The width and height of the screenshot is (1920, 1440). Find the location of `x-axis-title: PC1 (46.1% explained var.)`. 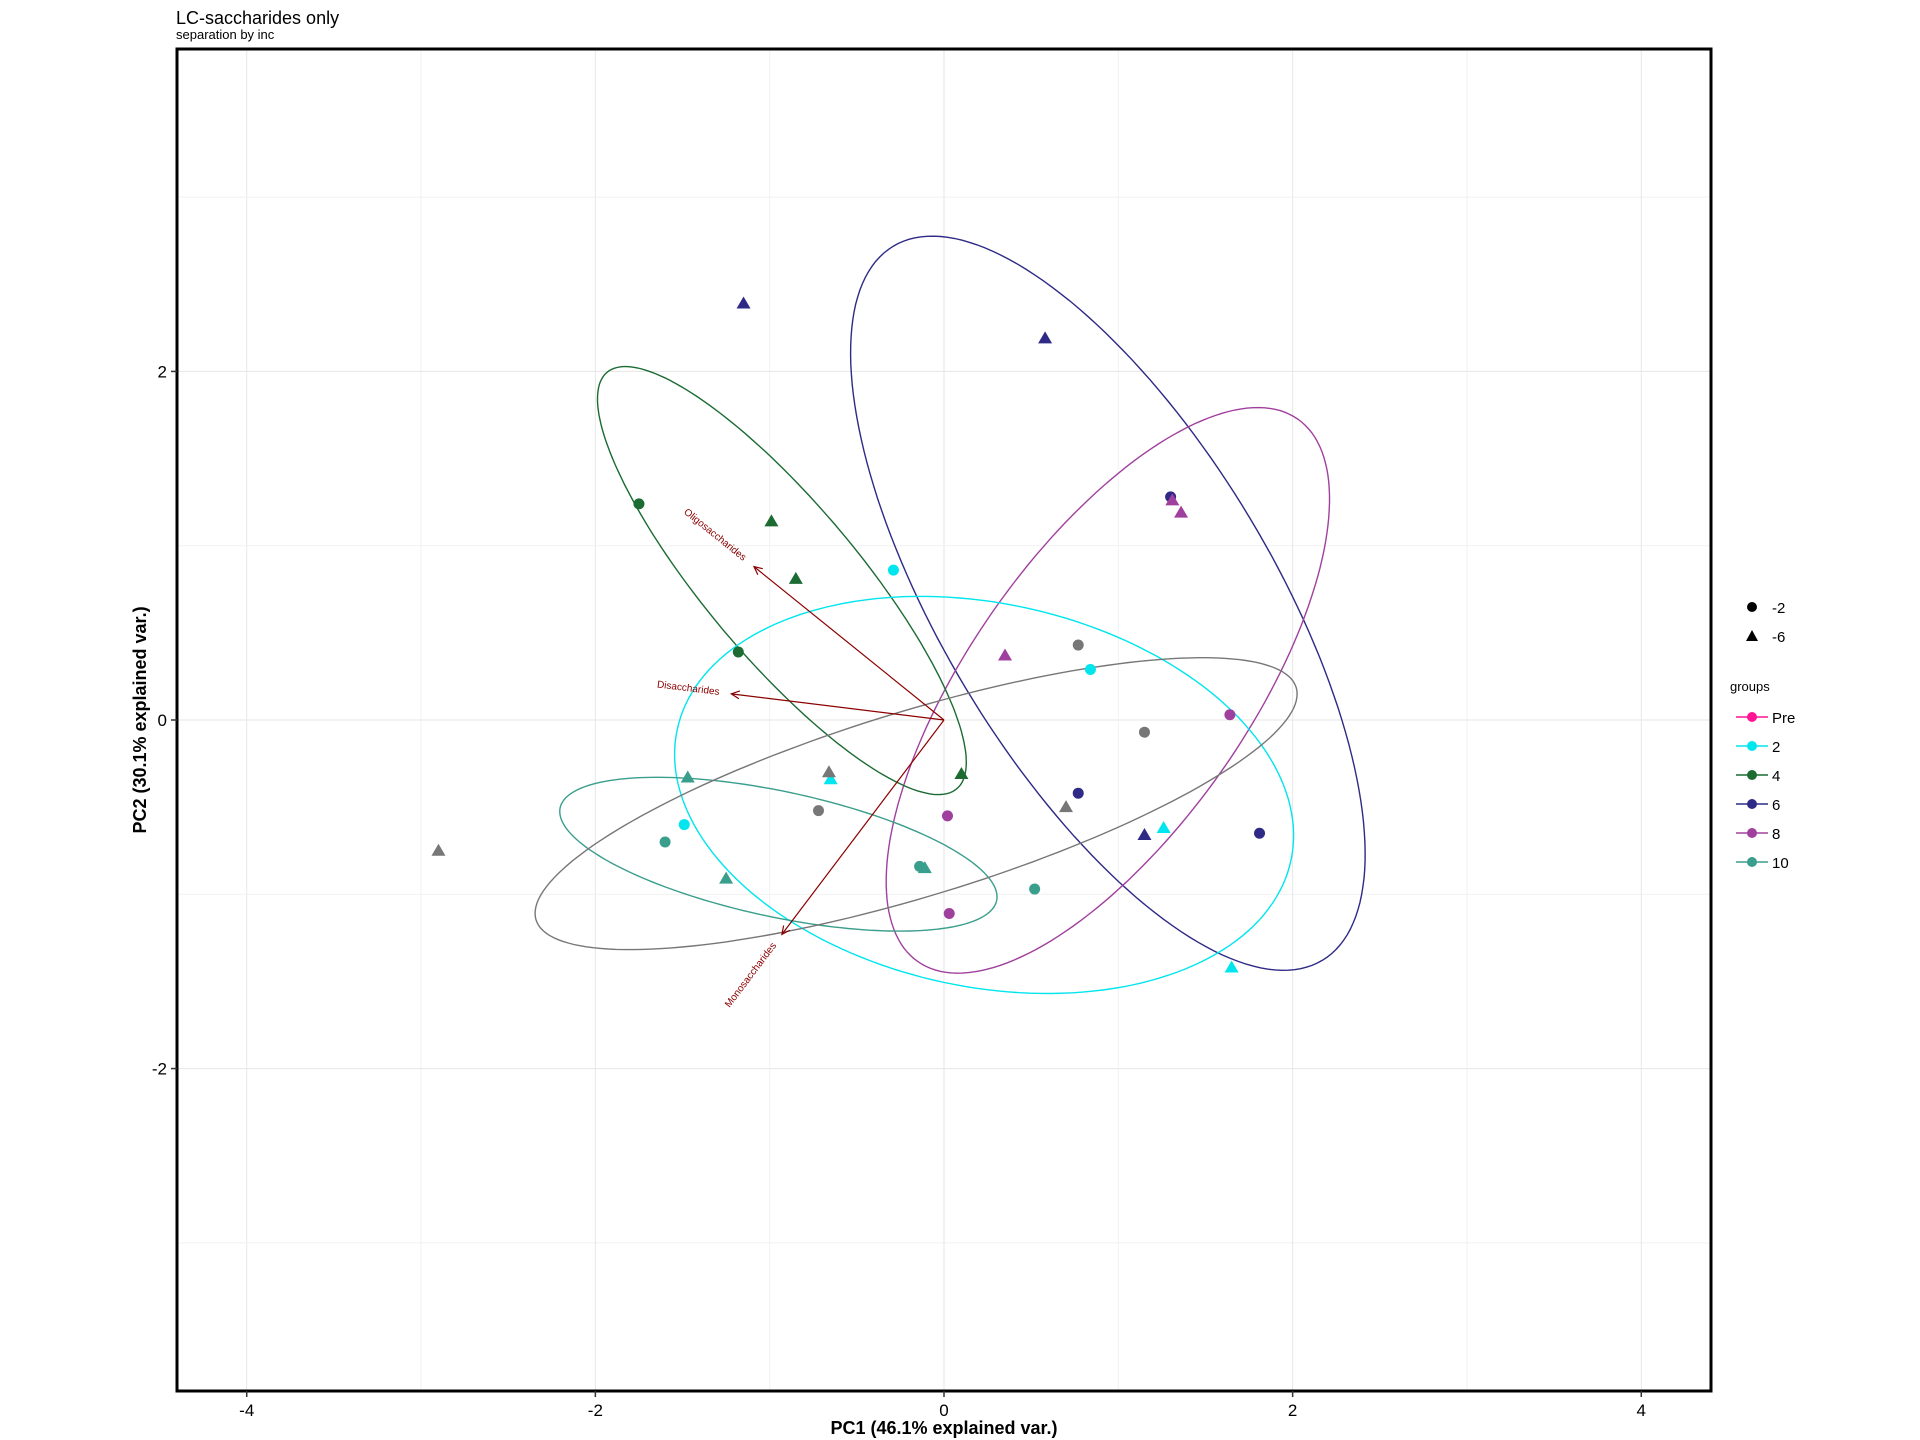

x-axis-title: PC1 (46.1% explained var.) is located at coordinates (943, 1428).